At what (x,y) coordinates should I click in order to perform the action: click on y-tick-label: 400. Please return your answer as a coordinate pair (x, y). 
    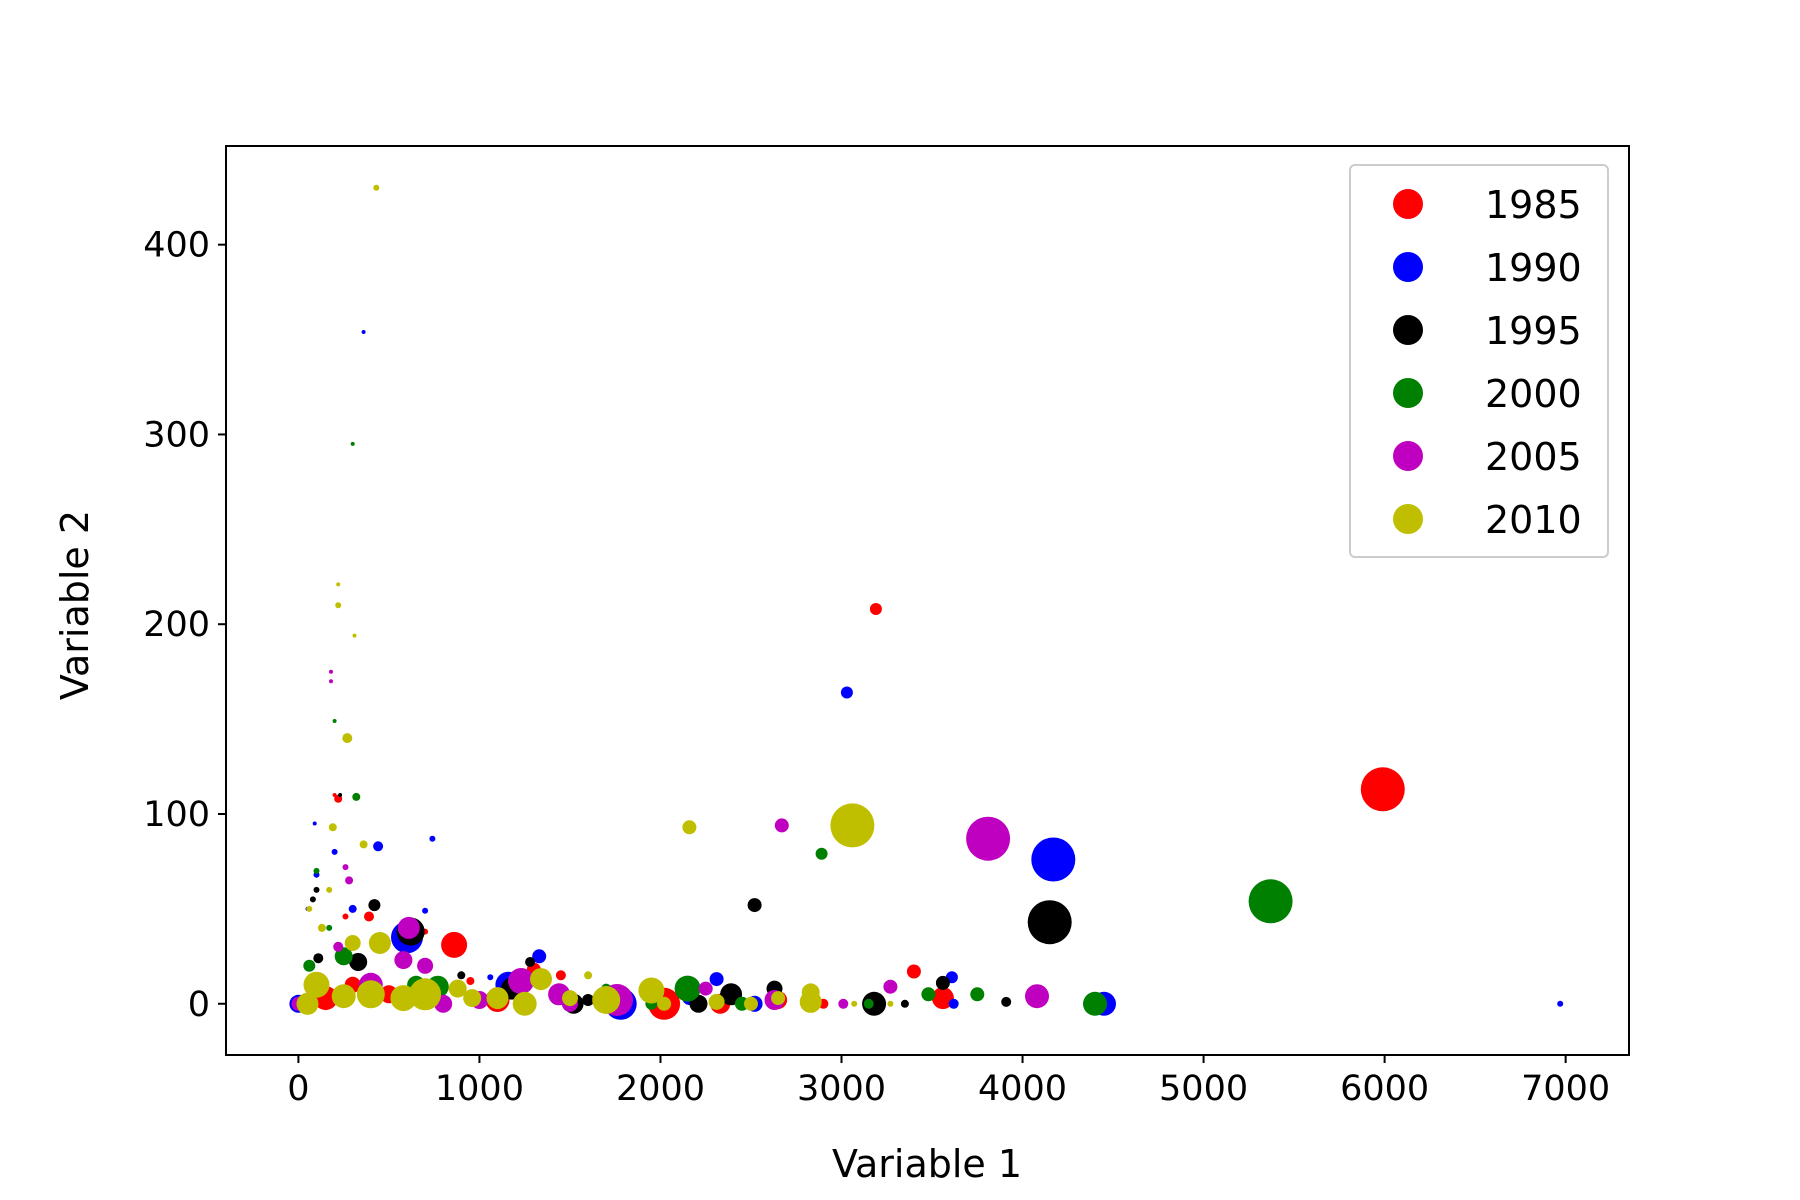
    Looking at the image, I should click on (176, 246).